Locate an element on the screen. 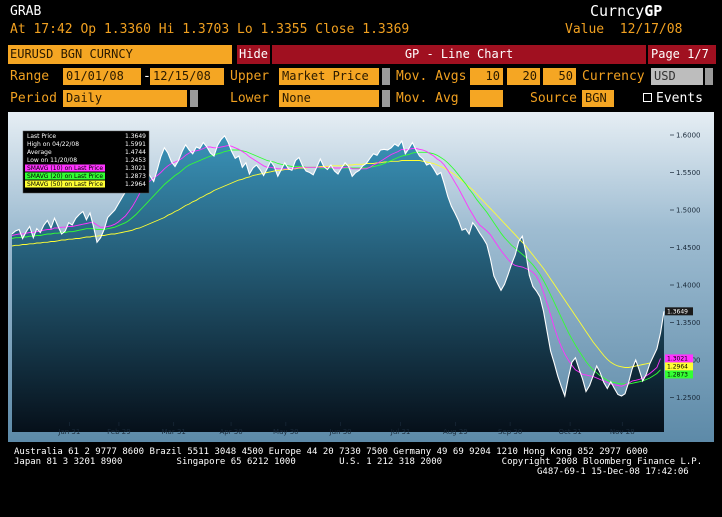 The image size is (722, 517). function-brand: CurncyGP is located at coordinates (626, 11).